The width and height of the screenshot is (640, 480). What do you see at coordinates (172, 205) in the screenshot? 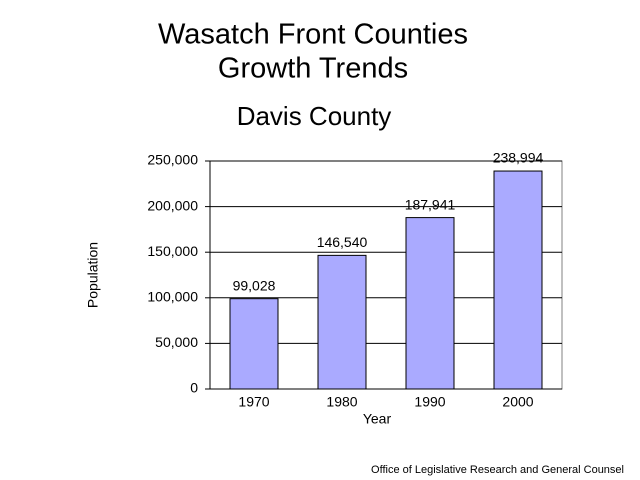
I see `y-tick-label: 200,000` at bounding box center [172, 205].